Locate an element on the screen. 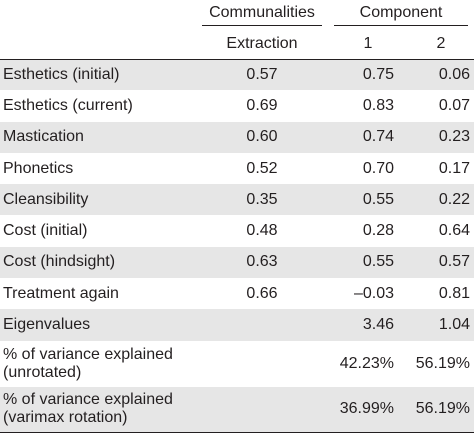 This screenshot has width=474, height=437. row-label: Esthetics (current) is located at coordinates (68, 105).